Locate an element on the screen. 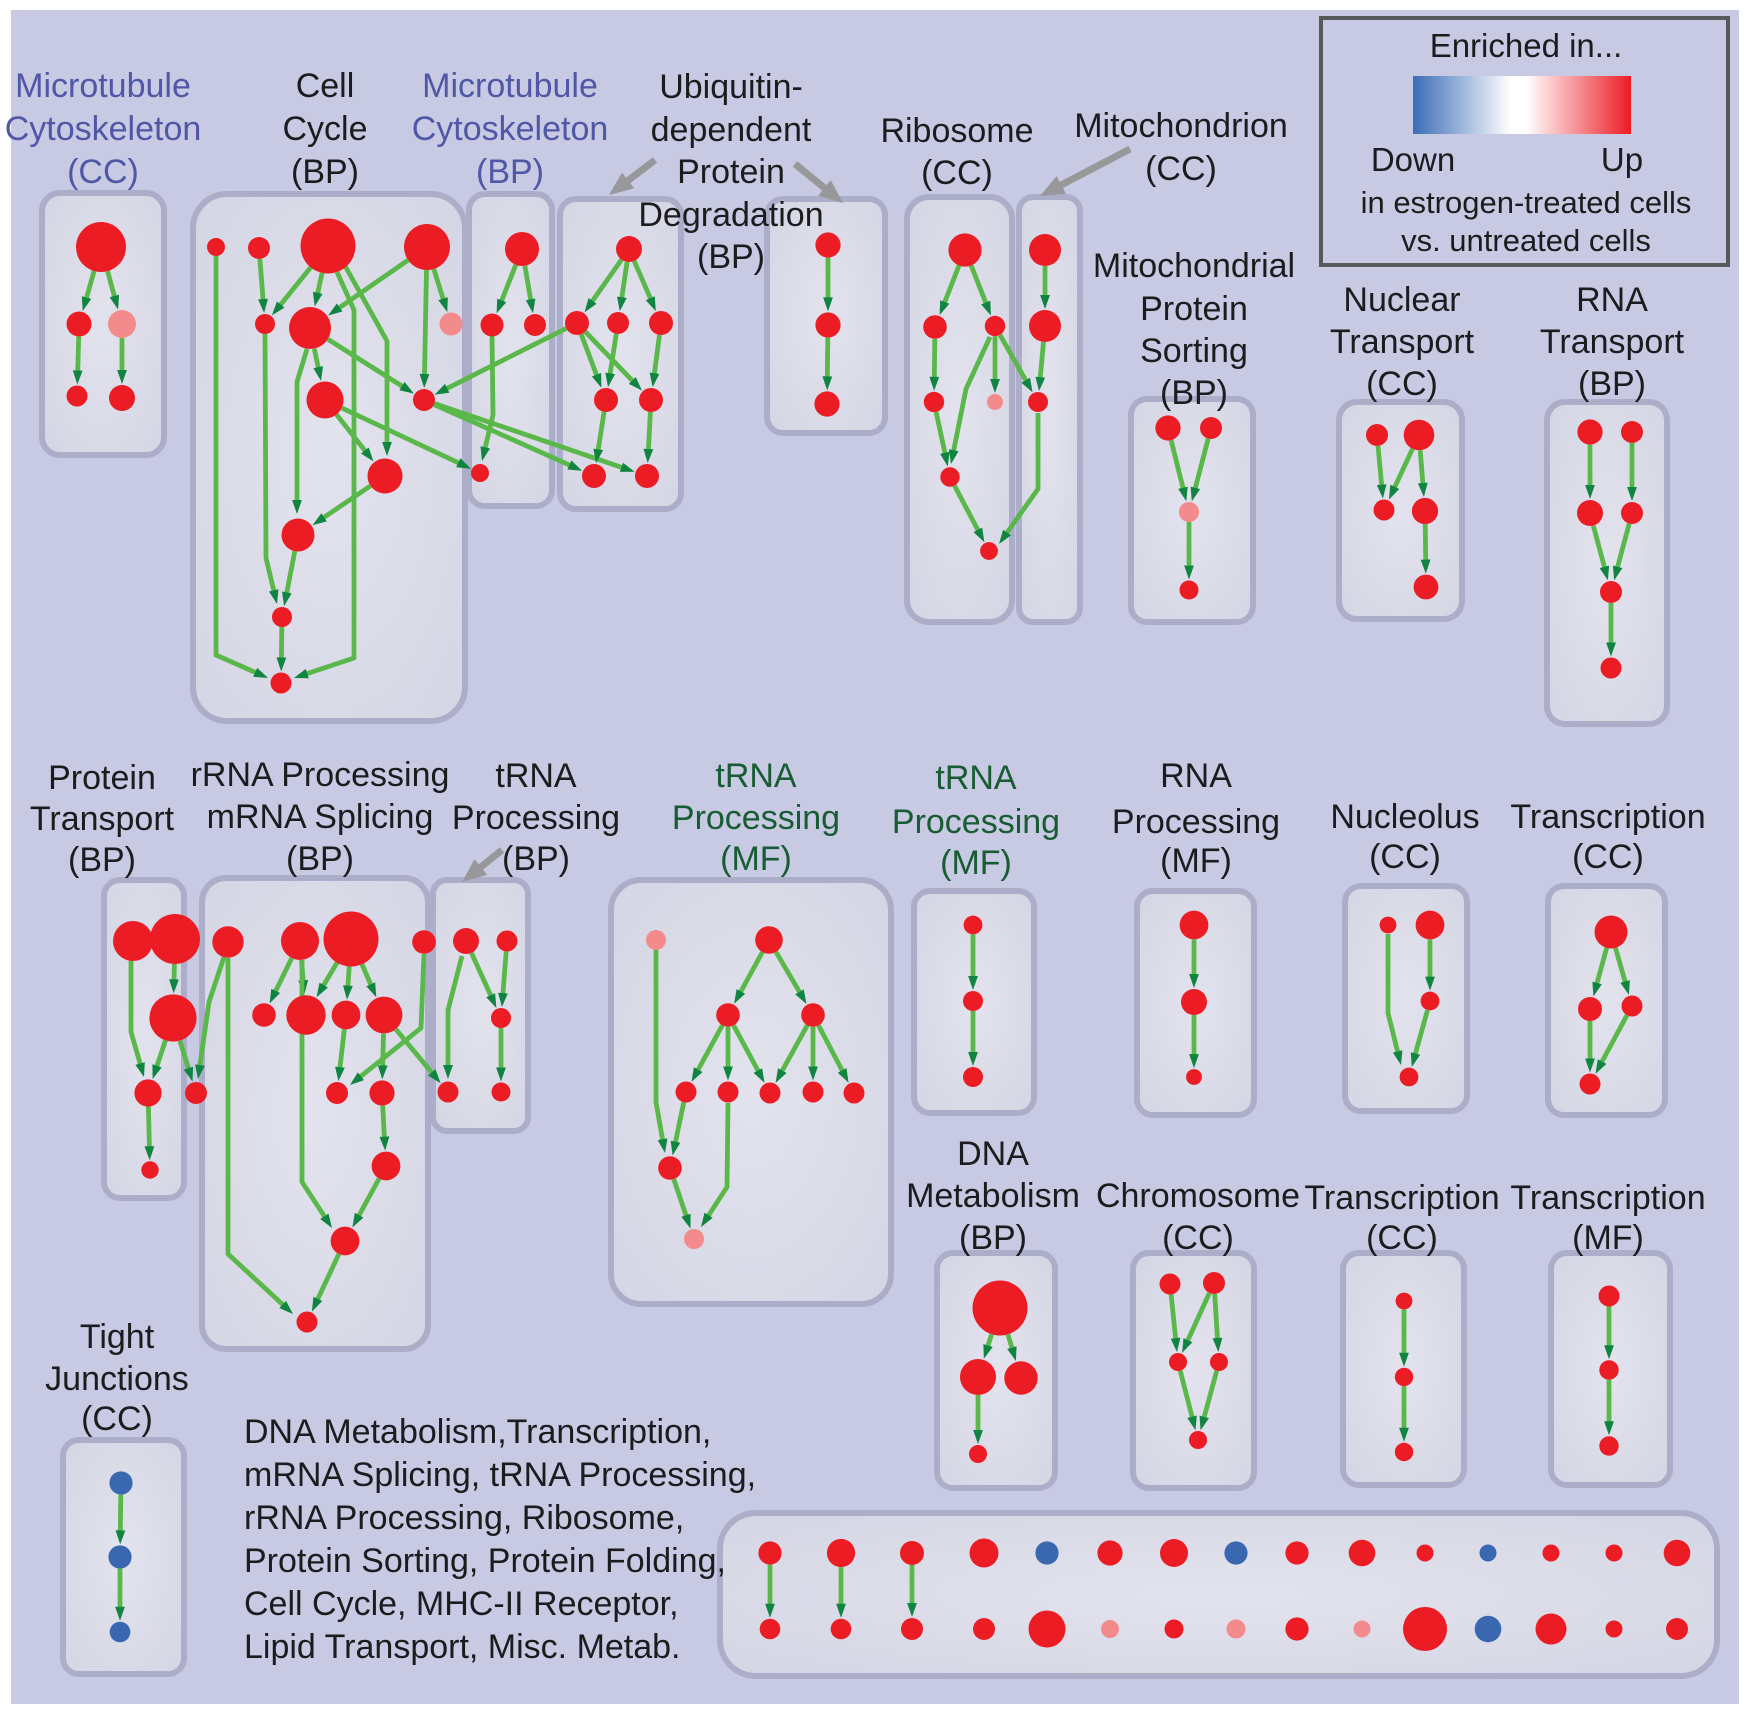 Image resolution: width=1750 pixels, height=1715 pixels. svg-text:Nucleolus(CC): Nucleolus (CC) is located at coordinates (1404, 837).